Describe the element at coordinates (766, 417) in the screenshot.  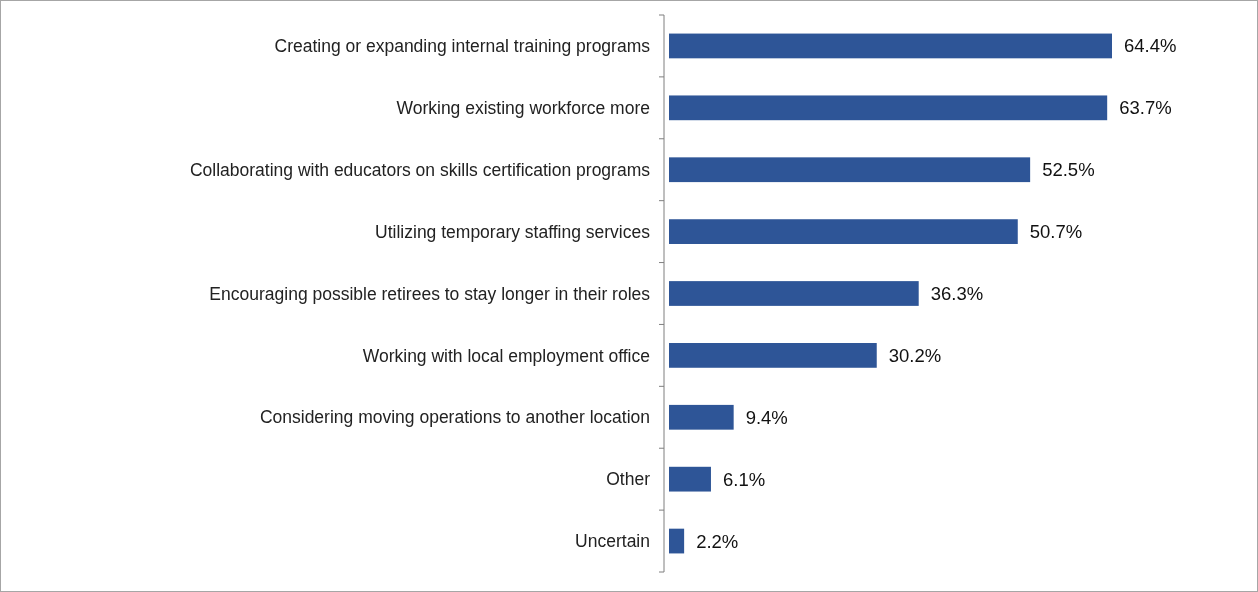
I see `data-label: 9.4%` at that location.